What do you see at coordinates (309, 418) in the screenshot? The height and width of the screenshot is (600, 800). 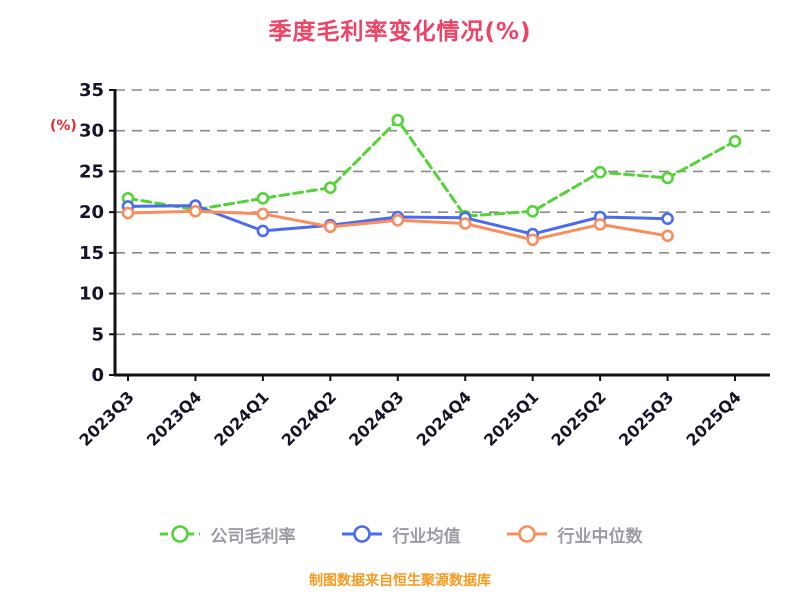 I see `x-tick-label: 2024Q2` at bounding box center [309, 418].